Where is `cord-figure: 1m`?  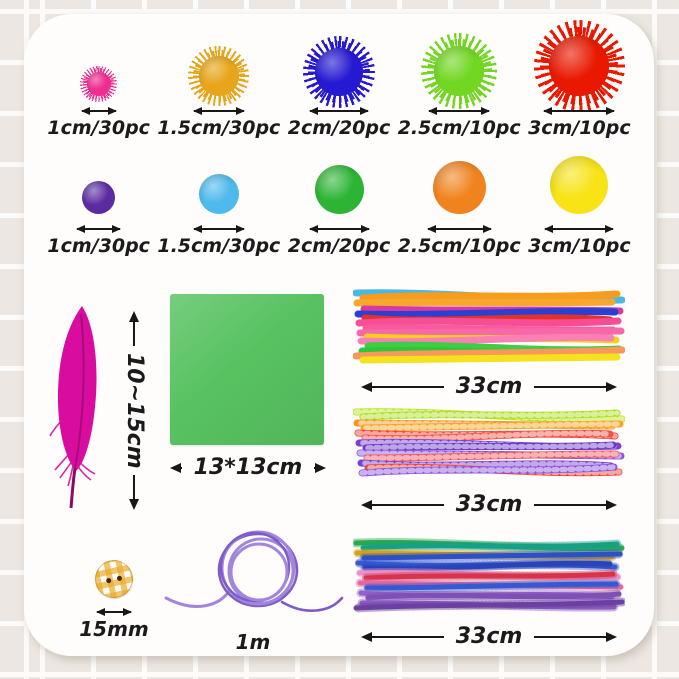
cord-figure: 1m is located at coordinates (253, 586).